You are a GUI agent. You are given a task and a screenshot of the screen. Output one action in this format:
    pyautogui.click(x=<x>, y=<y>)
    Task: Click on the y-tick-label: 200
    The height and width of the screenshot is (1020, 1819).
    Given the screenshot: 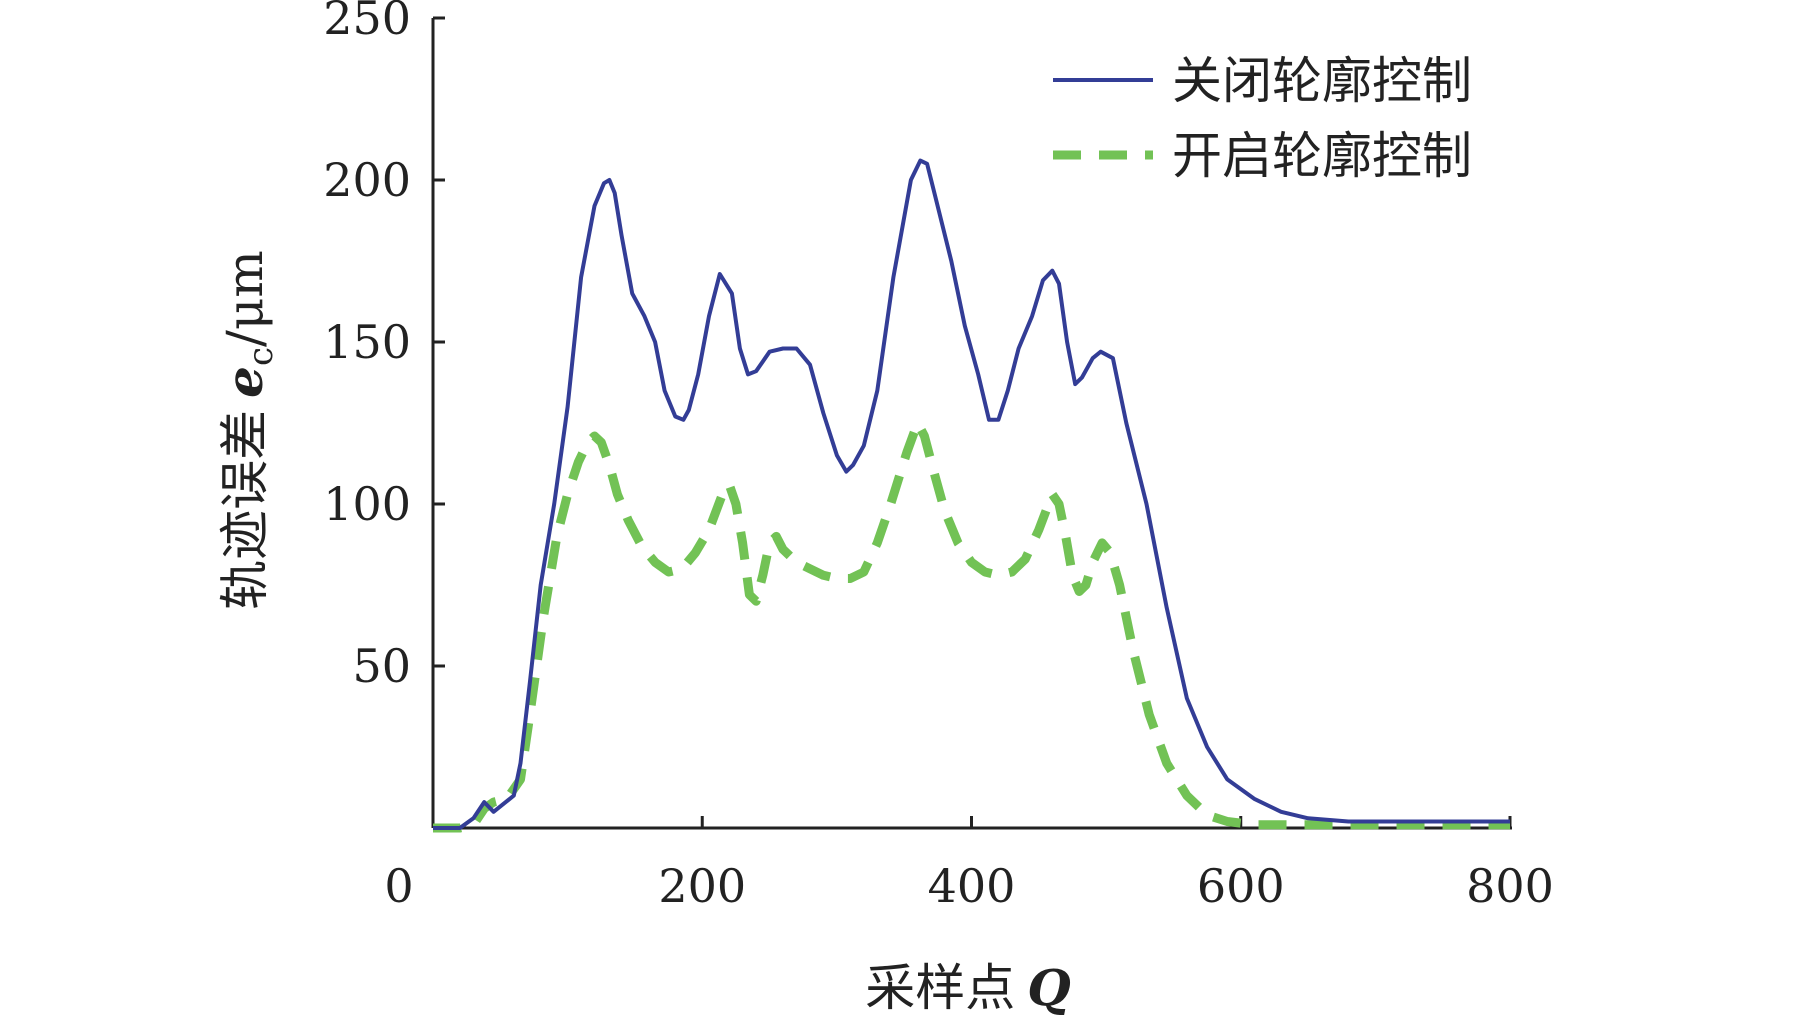 What is the action you would take?
    pyautogui.click(x=367, y=180)
    